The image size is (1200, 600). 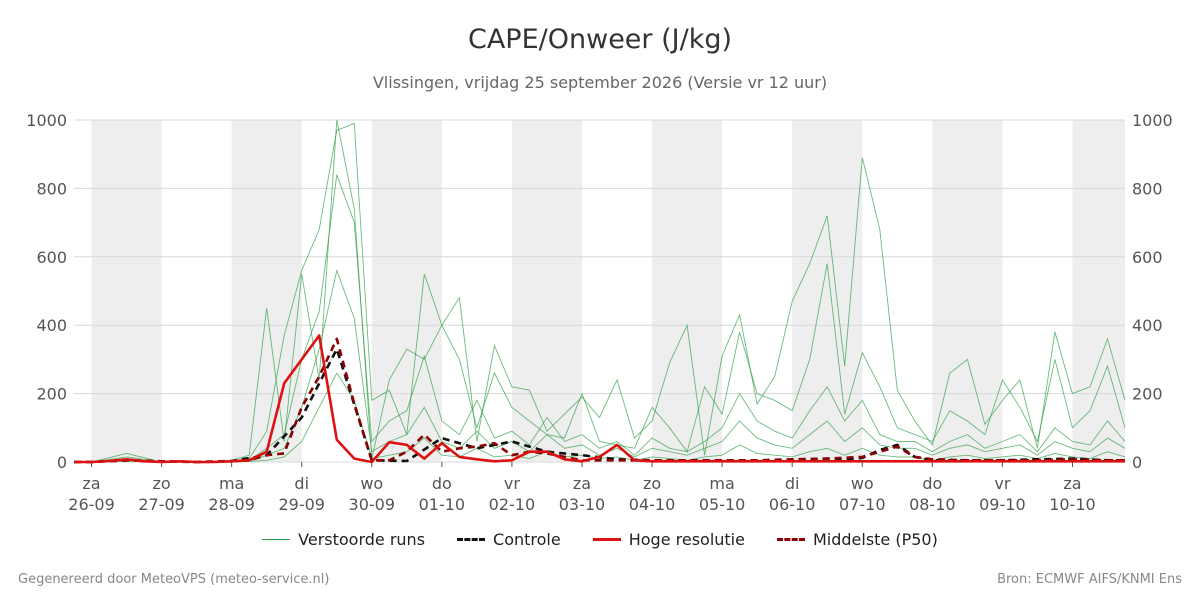 What do you see at coordinates (442, 504) in the screenshot?
I see `x-tick-date-5: 01-10` at bounding box center [442, 504].